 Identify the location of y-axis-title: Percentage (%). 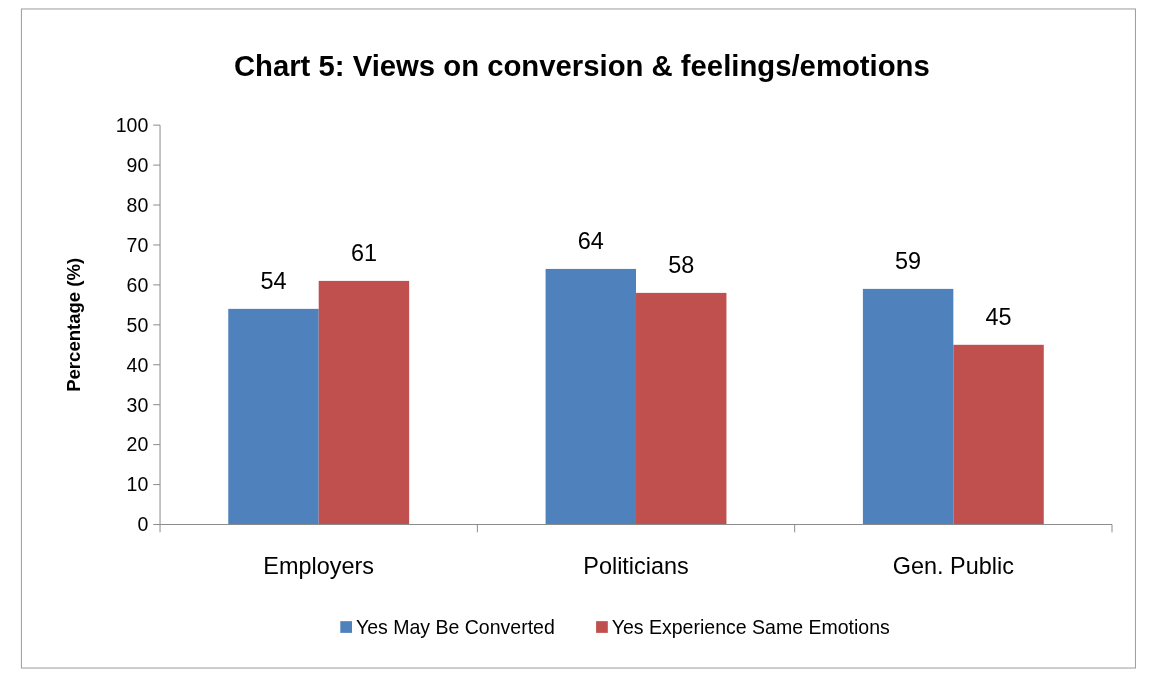
(73, 324).